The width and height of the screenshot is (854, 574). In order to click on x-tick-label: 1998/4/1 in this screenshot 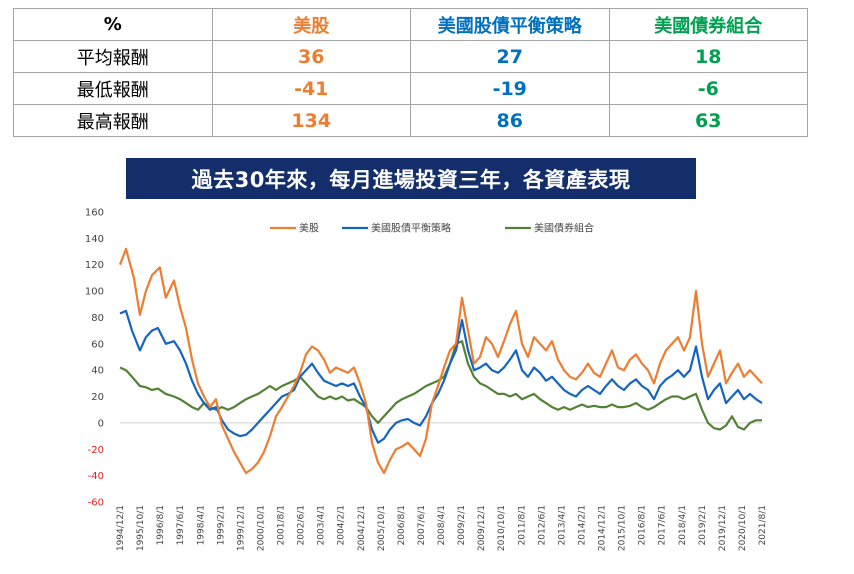, I will do `click(201, 525)`.